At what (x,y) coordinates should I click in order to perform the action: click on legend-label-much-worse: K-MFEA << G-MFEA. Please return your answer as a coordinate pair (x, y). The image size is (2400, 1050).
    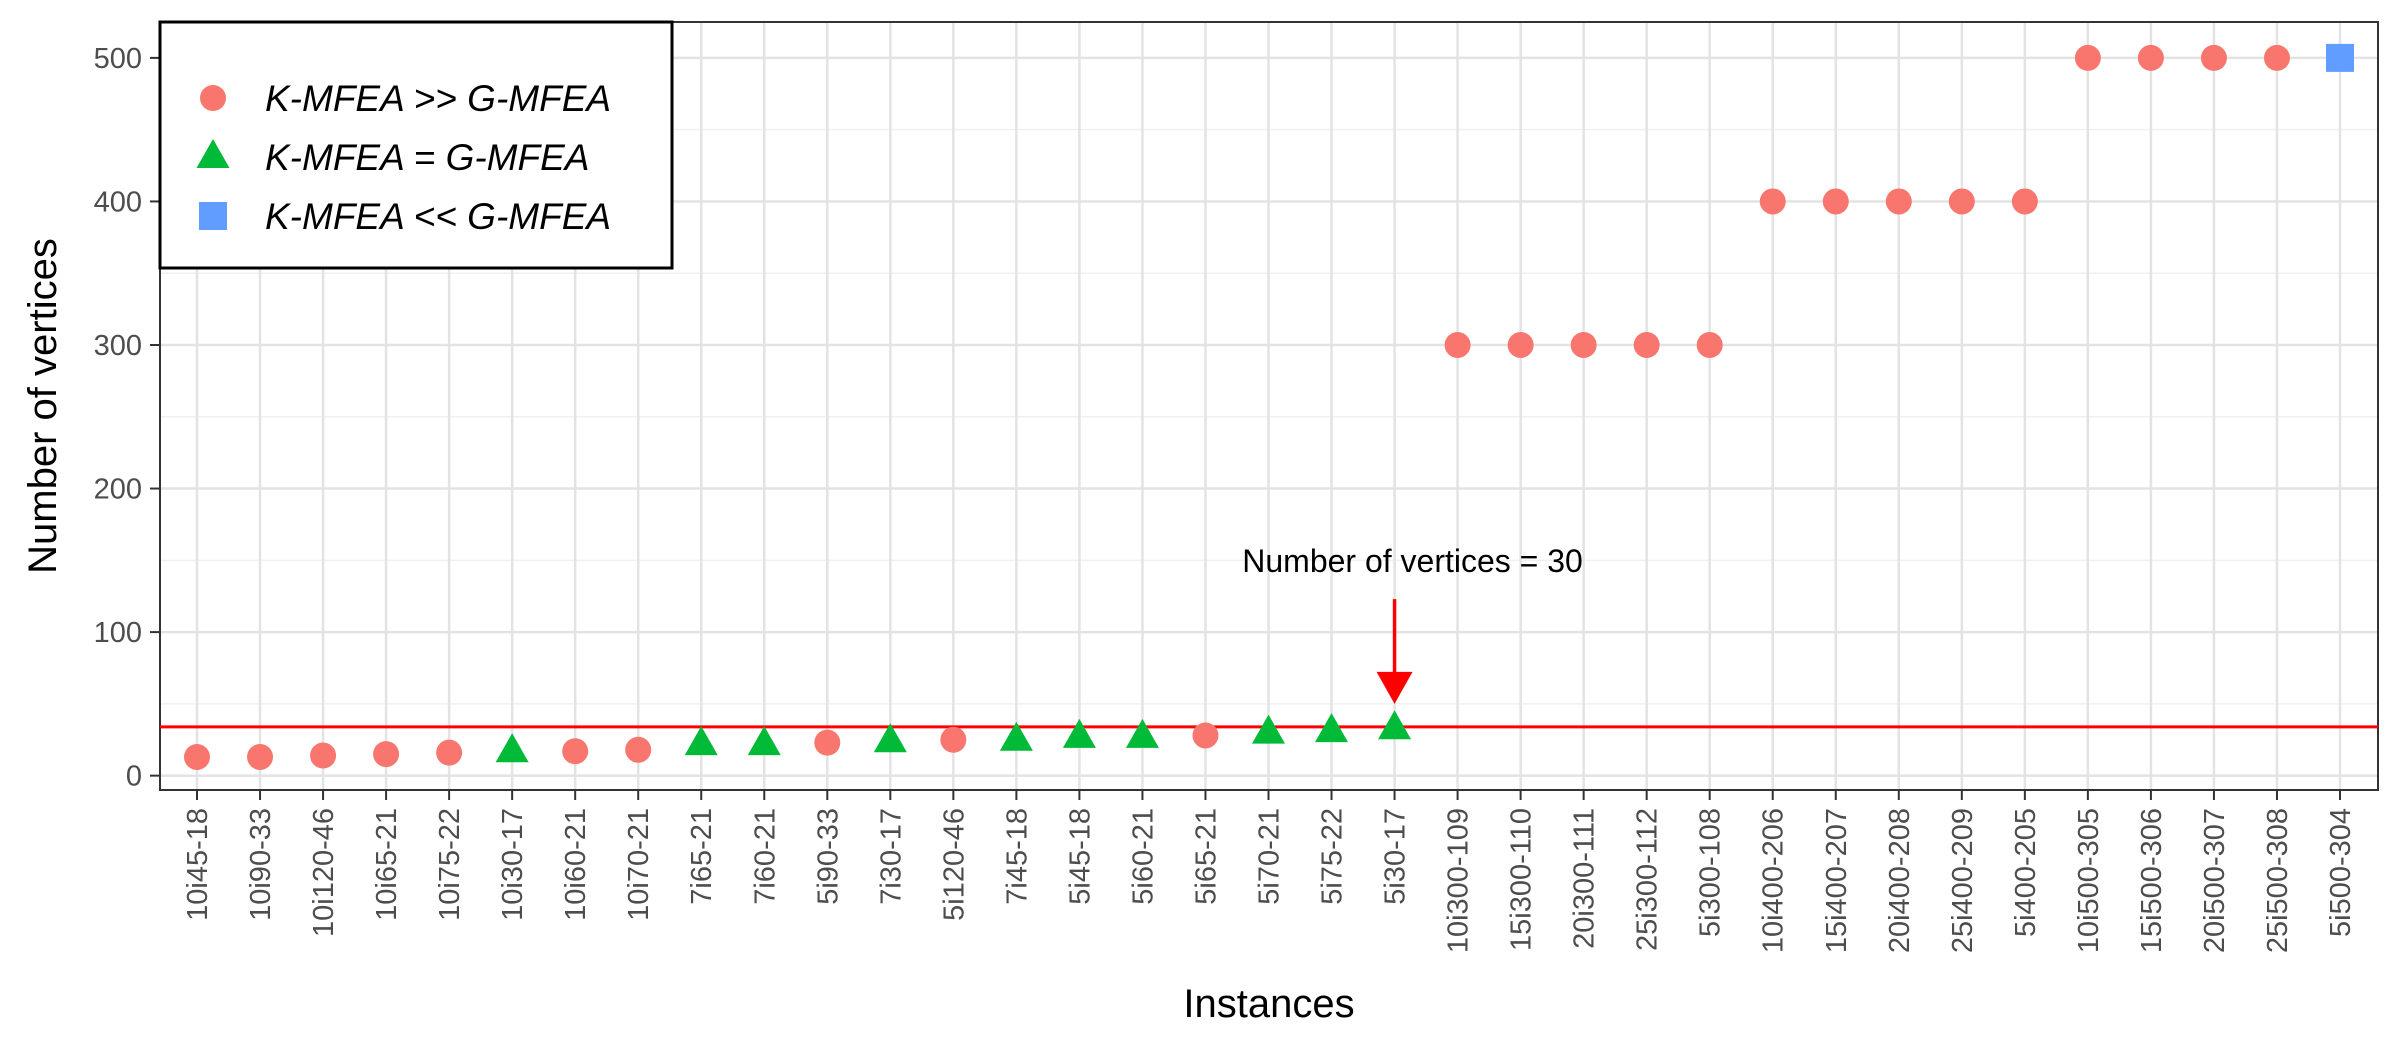
    Looking at the image, I should click on (438, 216).